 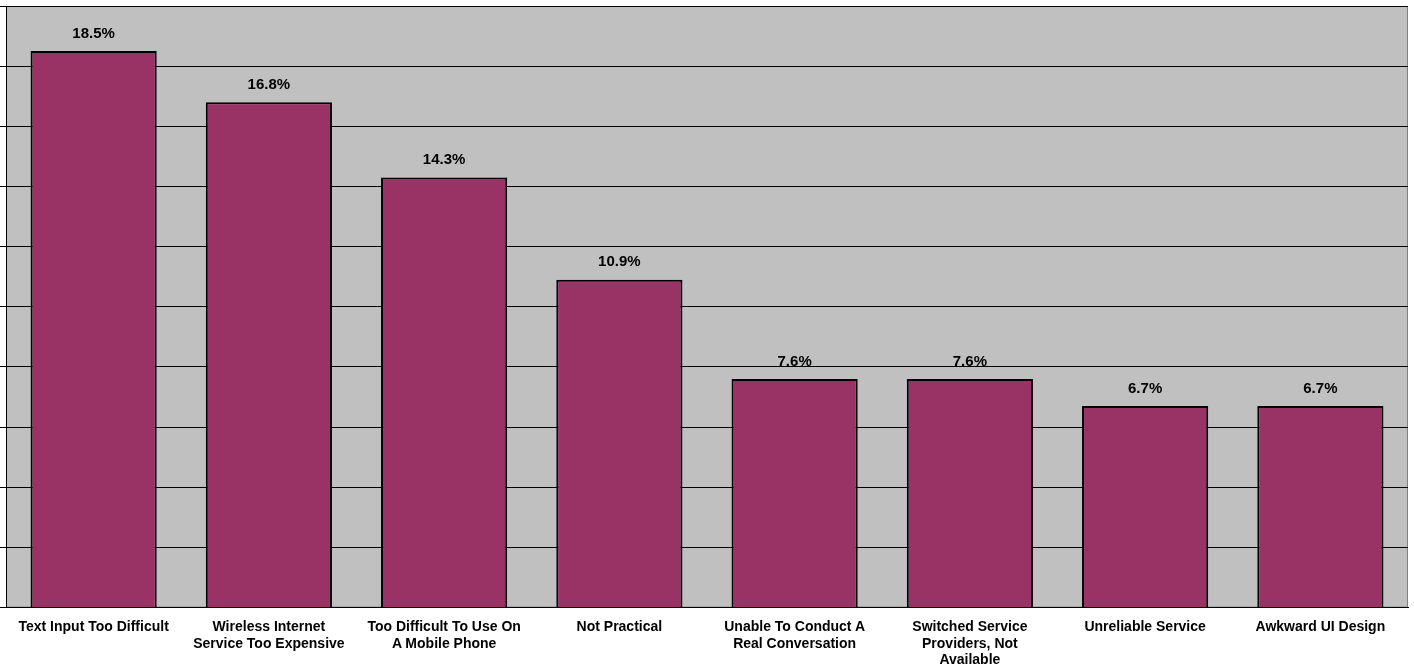 I want to click on x-tick-label: Awkward UI Design, so click(x=1320, y=625).